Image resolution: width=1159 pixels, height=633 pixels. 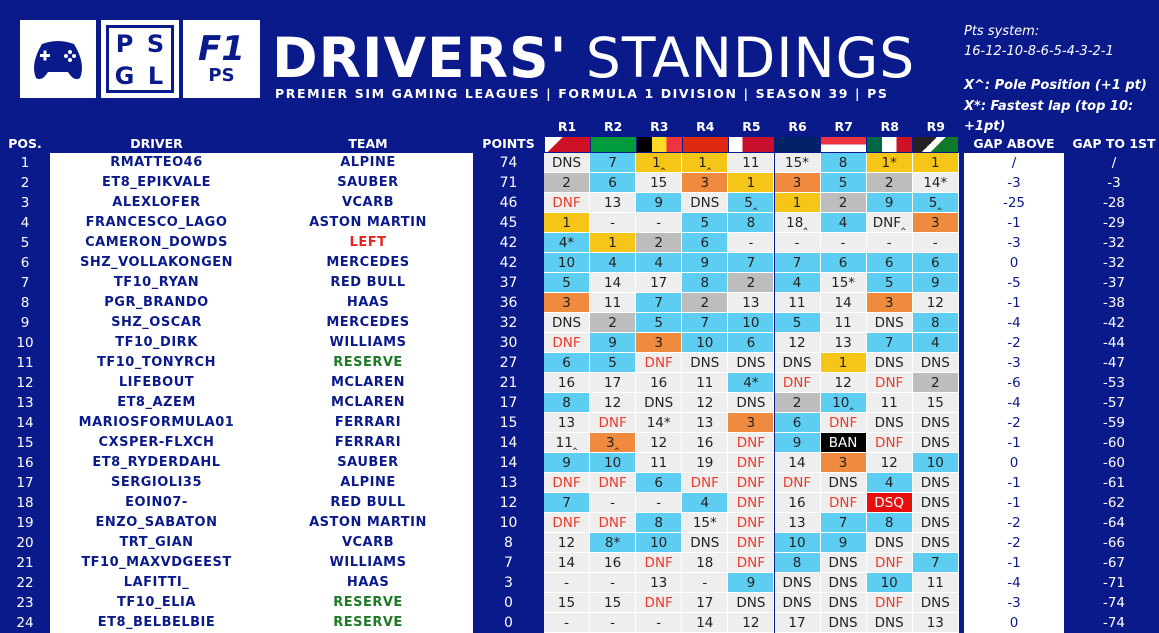 I want to click on gap-first-cell: -62, so click(x=1114, y=503).